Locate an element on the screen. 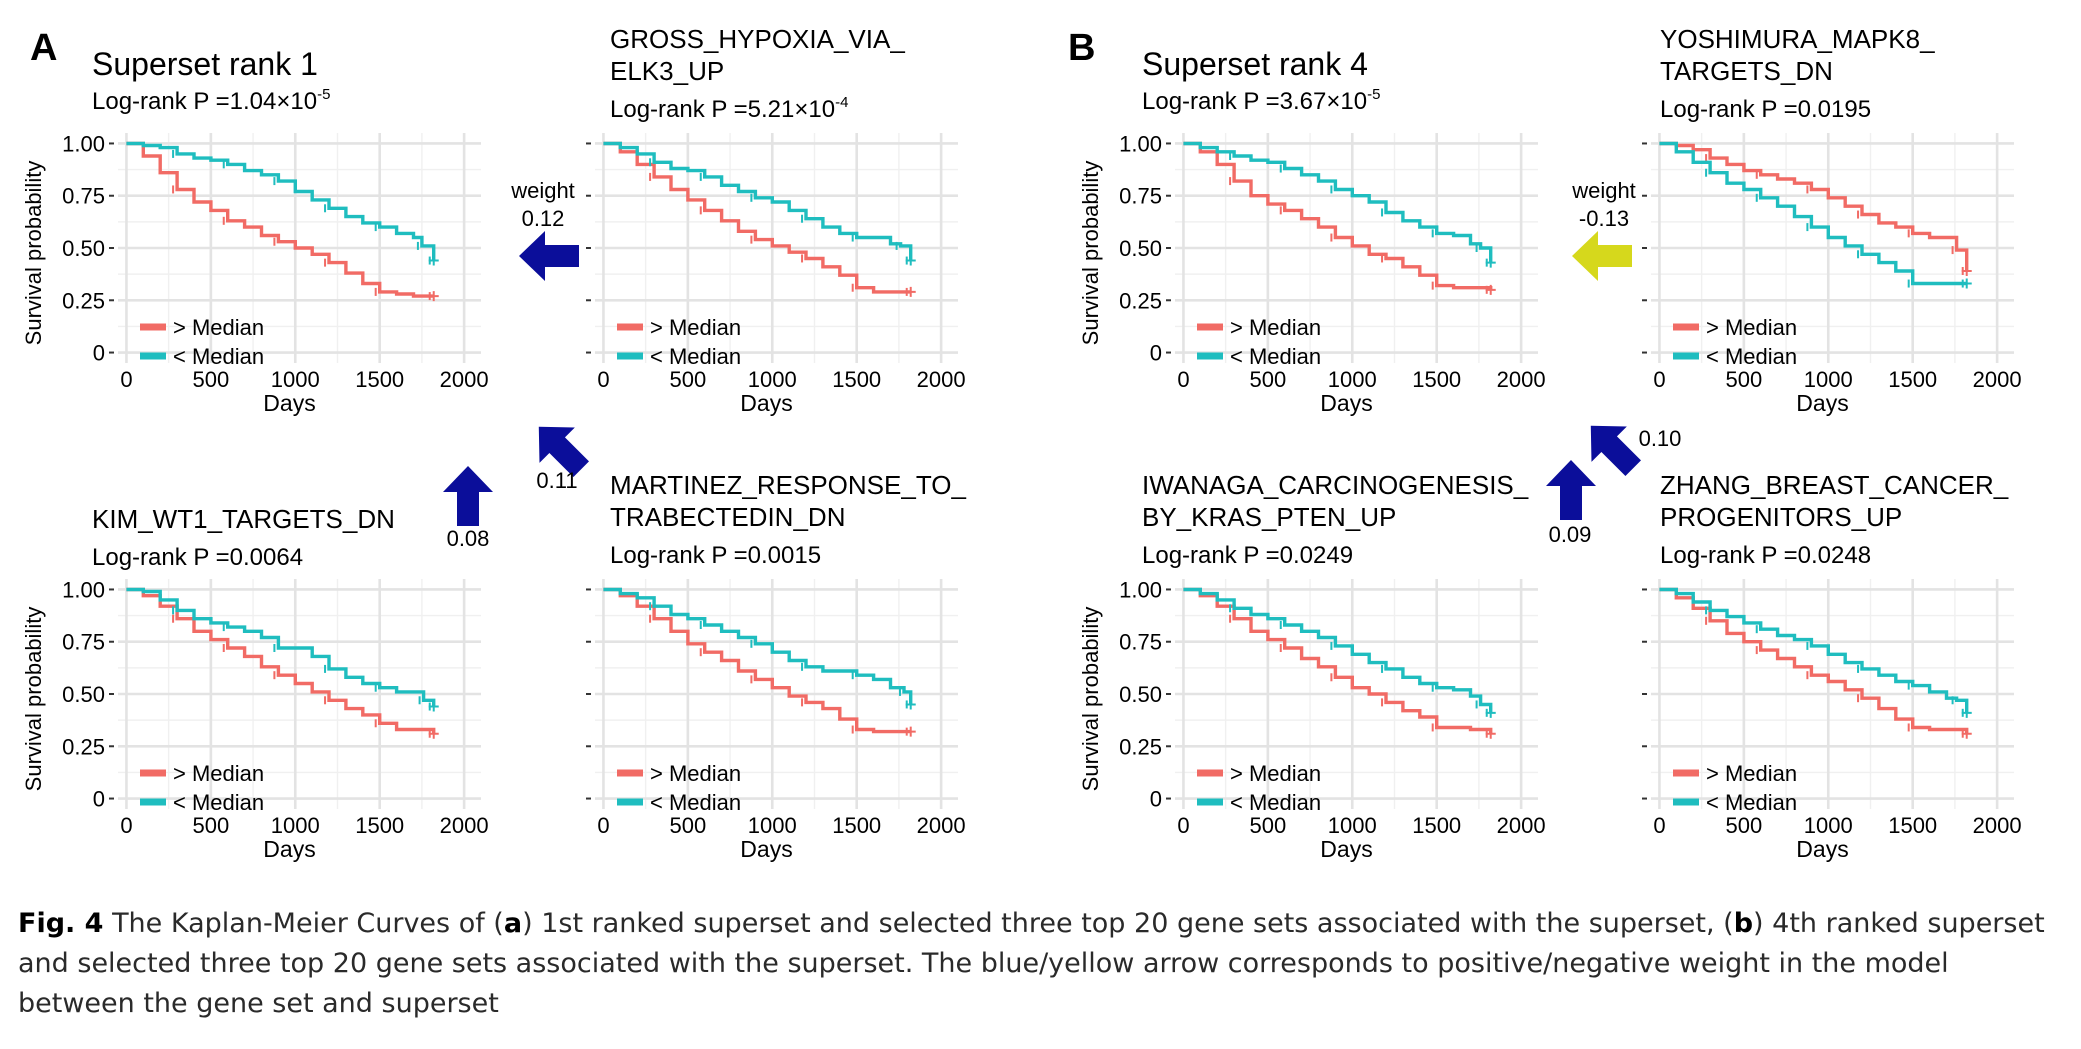  plot-title: PROGENITORS_UP is located at coordinates (1781, 517).